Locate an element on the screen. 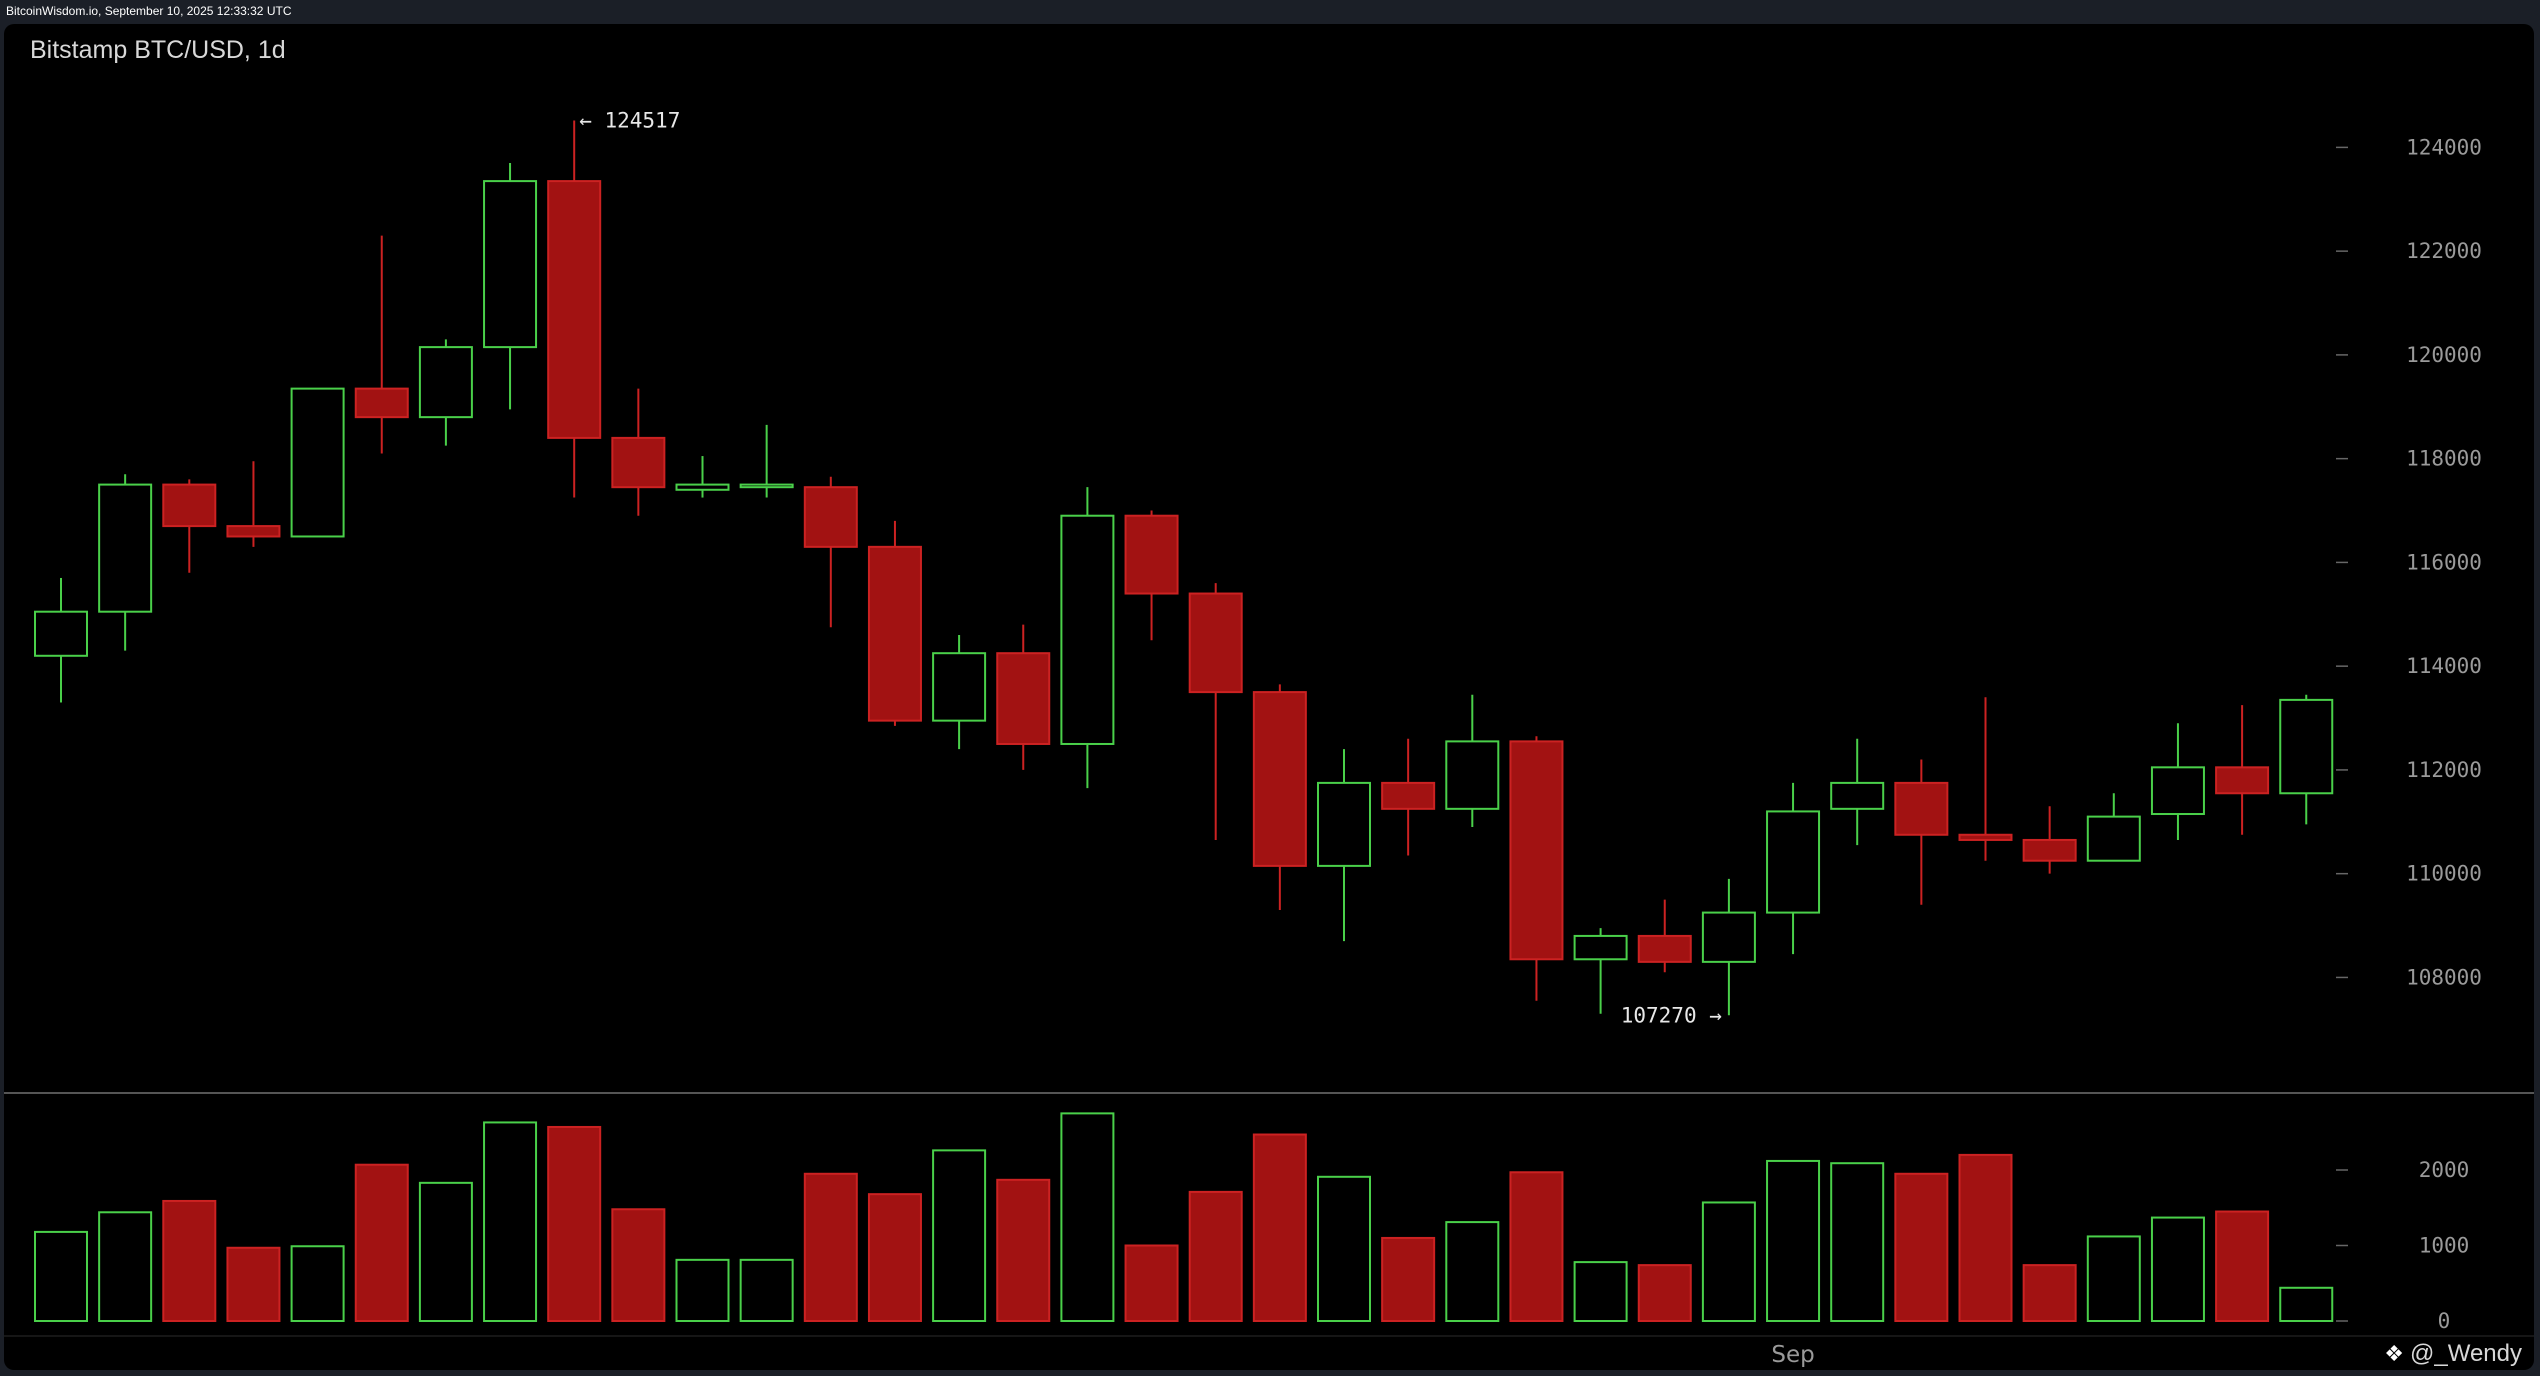 Image resolution: width=2540 pixels, height=1376 pixels. price-tick-label: 124000 is located at coordinates (2444, 147).